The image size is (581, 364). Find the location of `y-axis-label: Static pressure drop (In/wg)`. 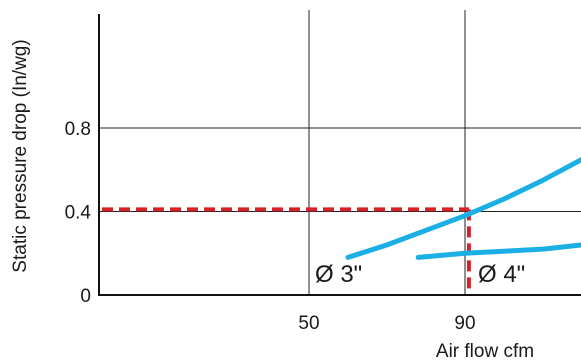

y-axis-label: Static pressure drop (In/wg) is located at coordinates (20, 155).